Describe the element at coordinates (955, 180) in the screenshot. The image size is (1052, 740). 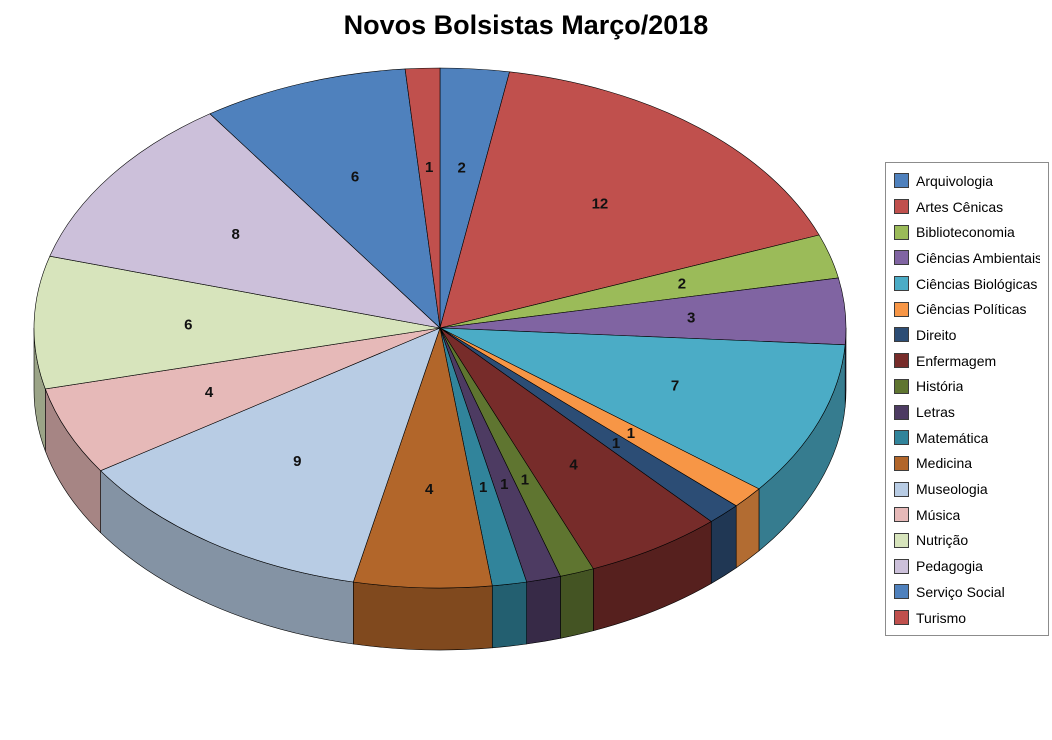
I see `legend-label: Arquivologia` at that location.